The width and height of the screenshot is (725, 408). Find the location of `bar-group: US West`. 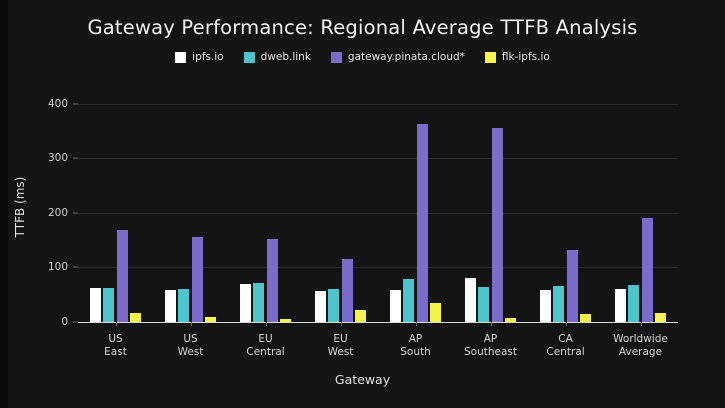

bar-group: US West is located at coordinates (190, 225).